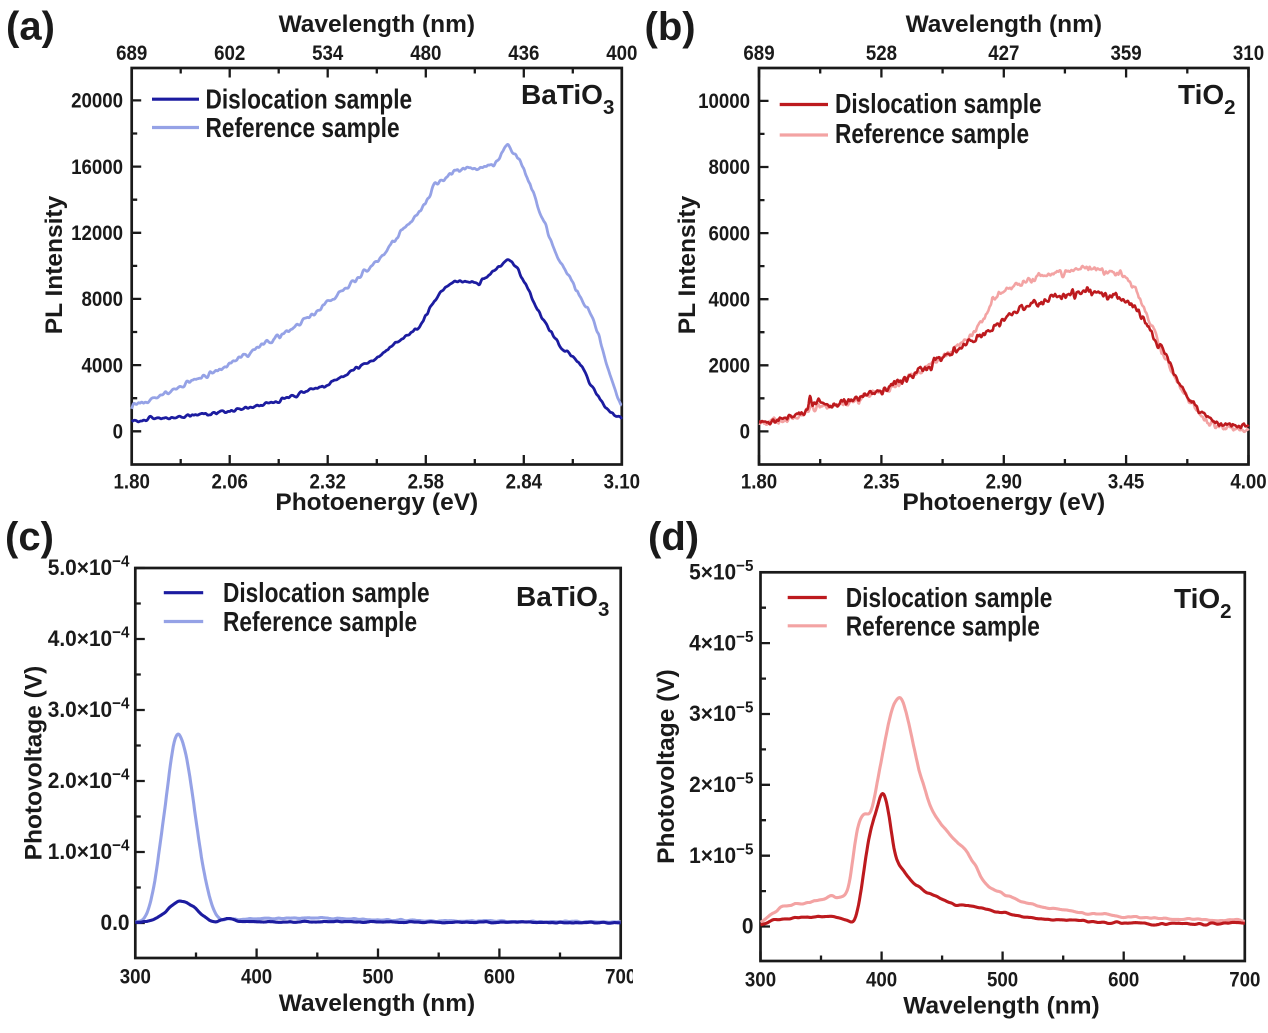 The width and height of the screenshot is (1268, 1033). I want to click on svg-text: 2.58, so click(426, 482).